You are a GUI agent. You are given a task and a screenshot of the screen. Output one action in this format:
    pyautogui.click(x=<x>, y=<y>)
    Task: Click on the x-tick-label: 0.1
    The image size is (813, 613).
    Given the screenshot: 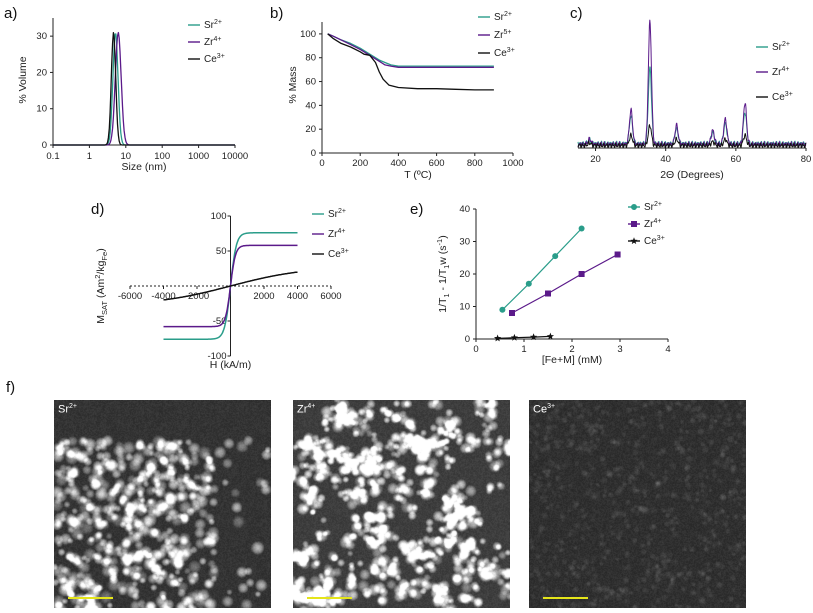 What is the action you would take?
    pyautogui.click(x=52, y=156)
    